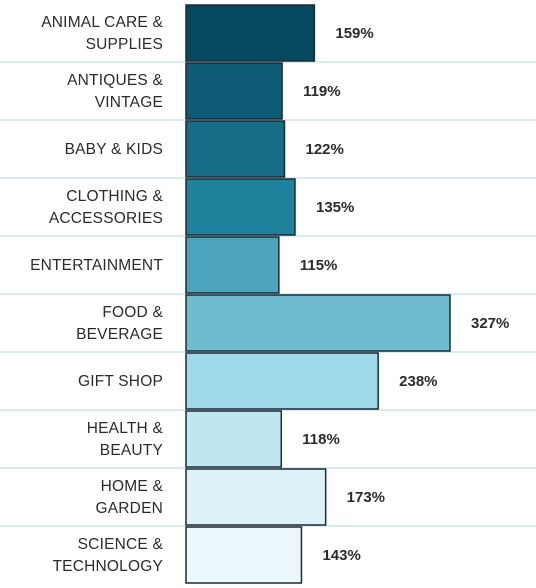  Describe the element at coordinates (102, 33) in the screenshot. I see `category-label: ANIMAL CARE & SUPPLIES` at that location.